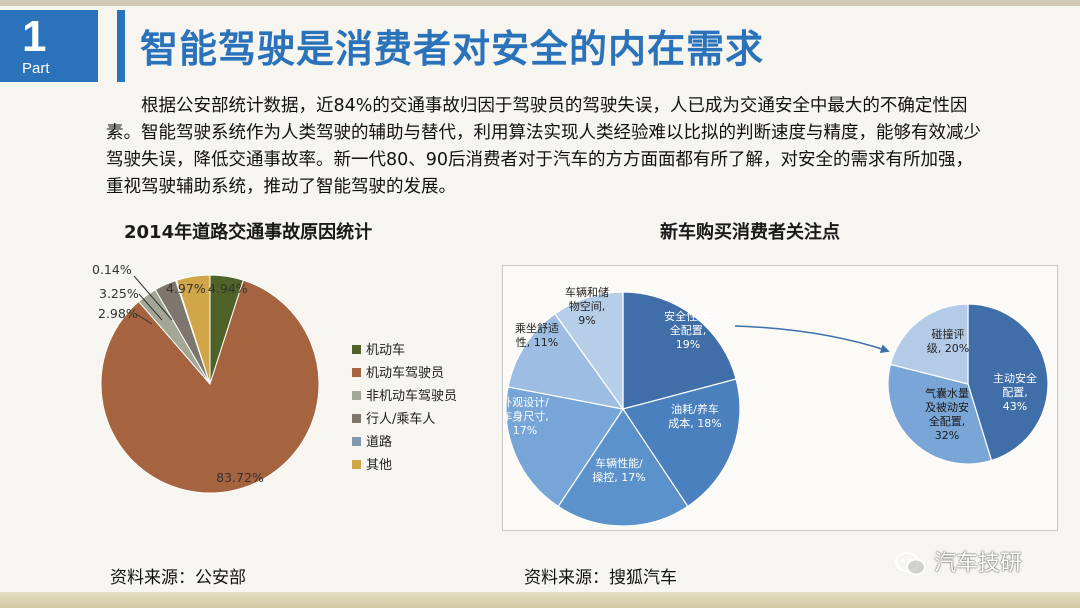 The image size is (1080, 608). I want to click on slice-label-5-1: 物空间,, so click(587, 306).